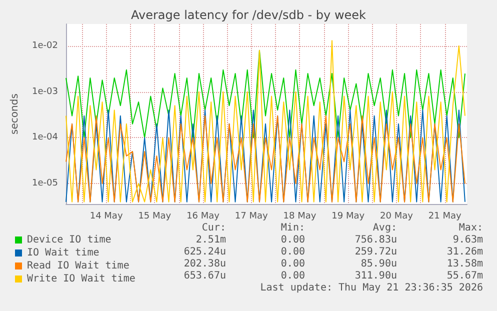  I want to click on x-tick-label: 21 May, so click(445, 217).